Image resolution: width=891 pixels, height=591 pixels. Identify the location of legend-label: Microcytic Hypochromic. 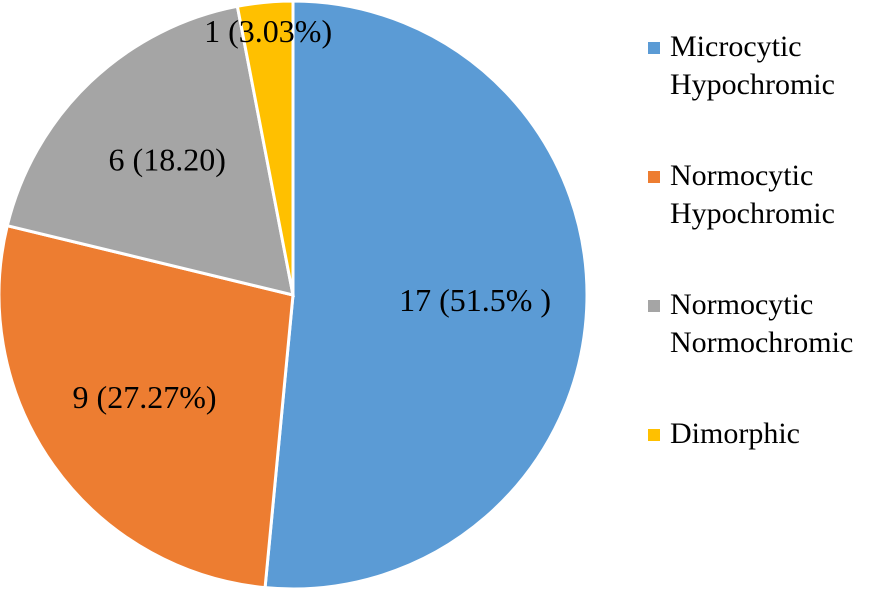
(752, 65).